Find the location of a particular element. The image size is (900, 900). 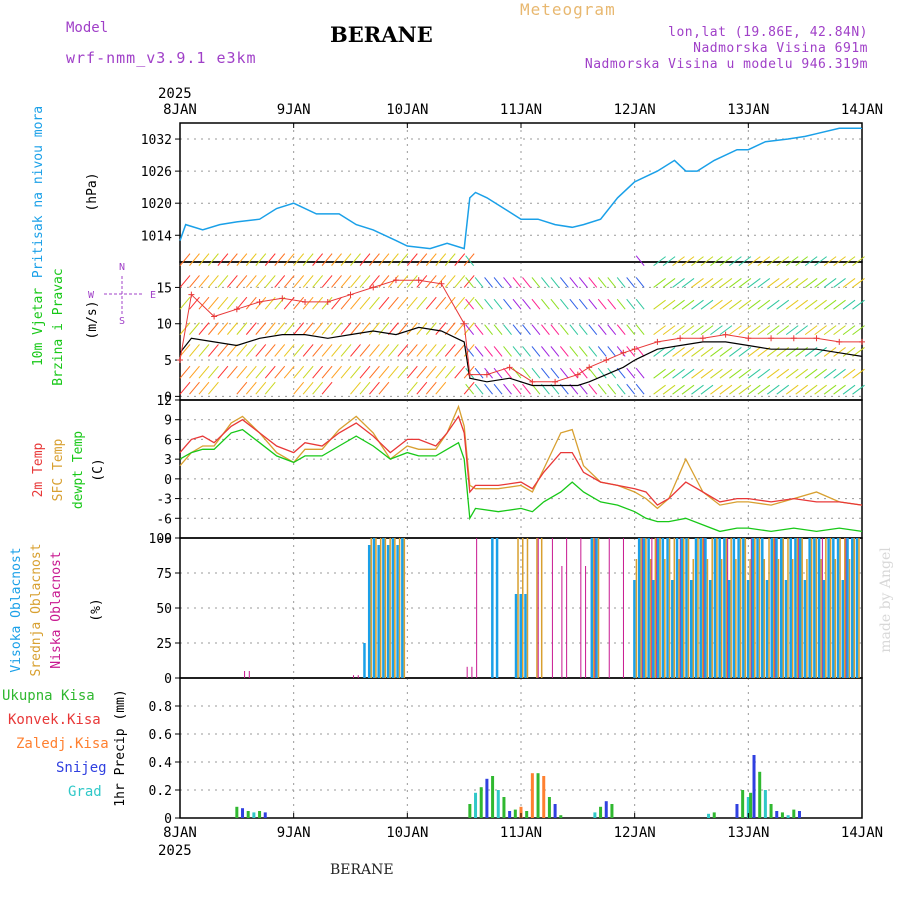

year-label-top: 2025 is located at coordinates (175, 94).